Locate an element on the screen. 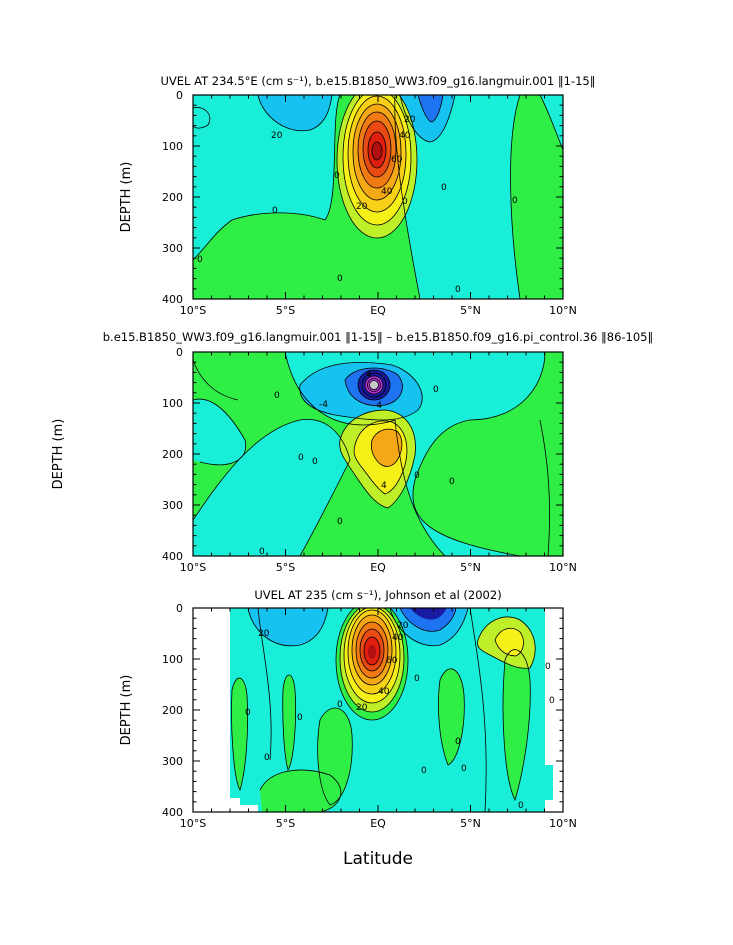 Image resolution: width=733 pixels, height=945 pixels. panel-2-contours is located at coordinates (371, 454).